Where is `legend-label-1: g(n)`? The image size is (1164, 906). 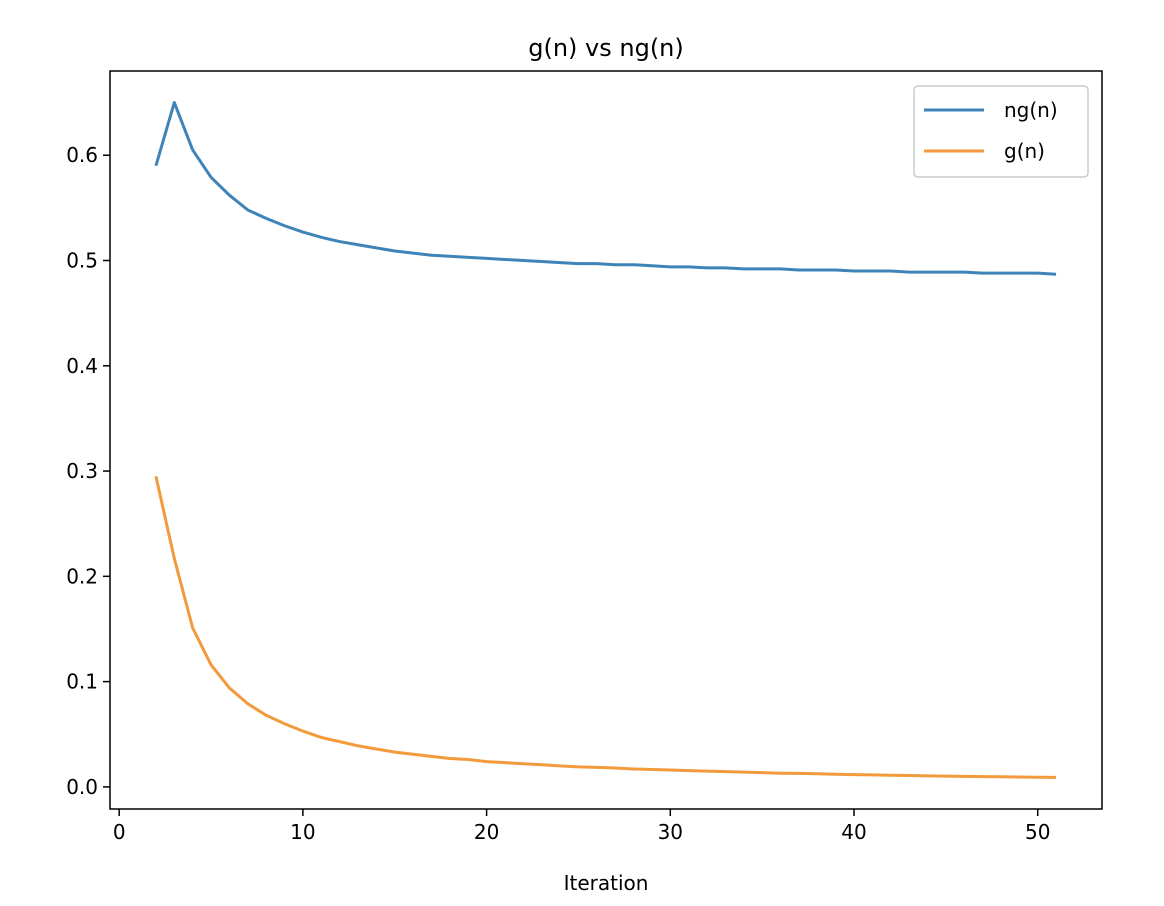 legend-label-1: g(n) is located at coordinates (1024, 151).